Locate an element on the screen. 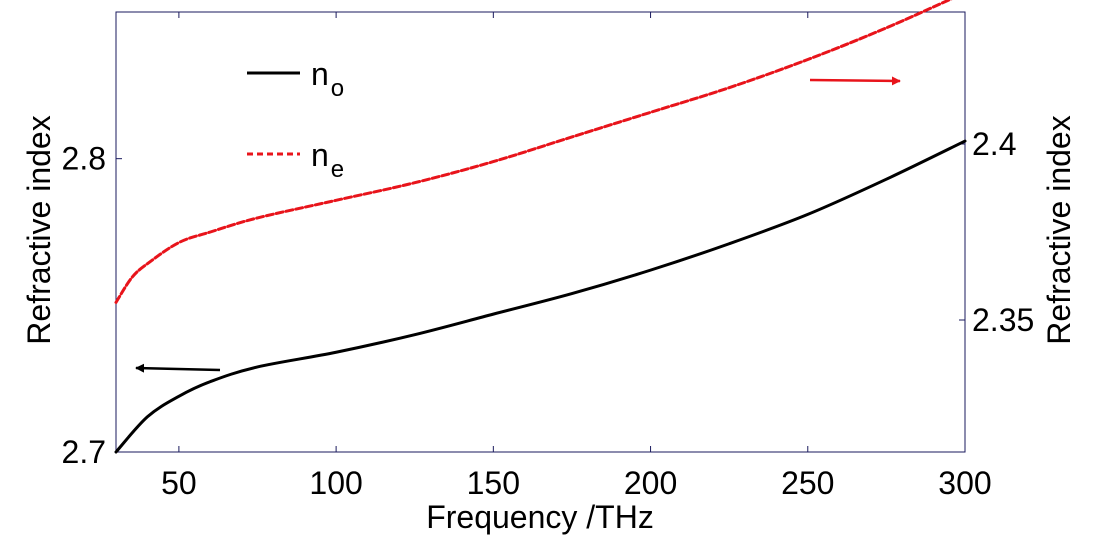 Image resolution: width=1103 pixels, height=546 pixels. x-tick-label: 50 is located at coordinates (179, 483).